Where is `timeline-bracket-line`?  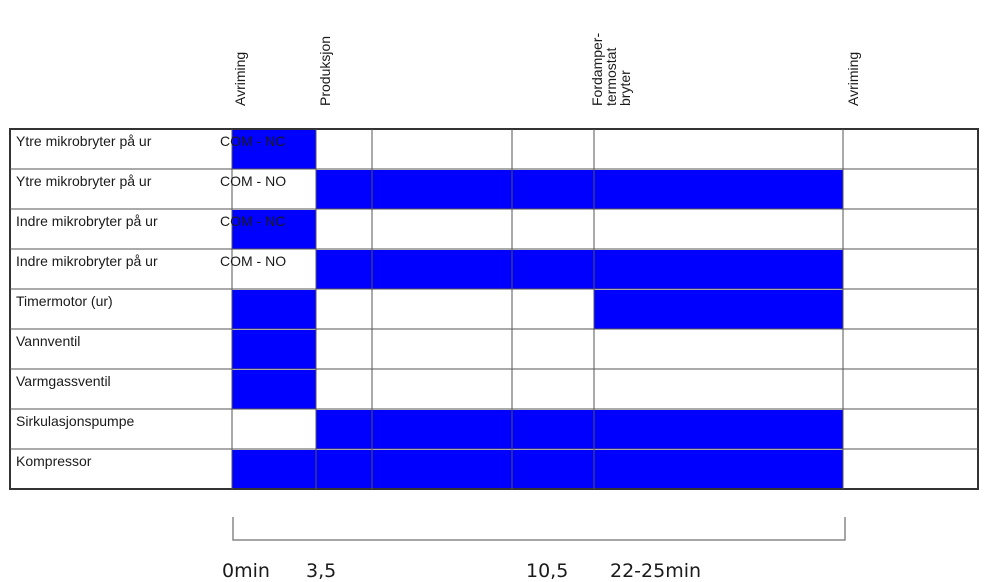
timeline-bracket-line is located at coordinates (539, 529).